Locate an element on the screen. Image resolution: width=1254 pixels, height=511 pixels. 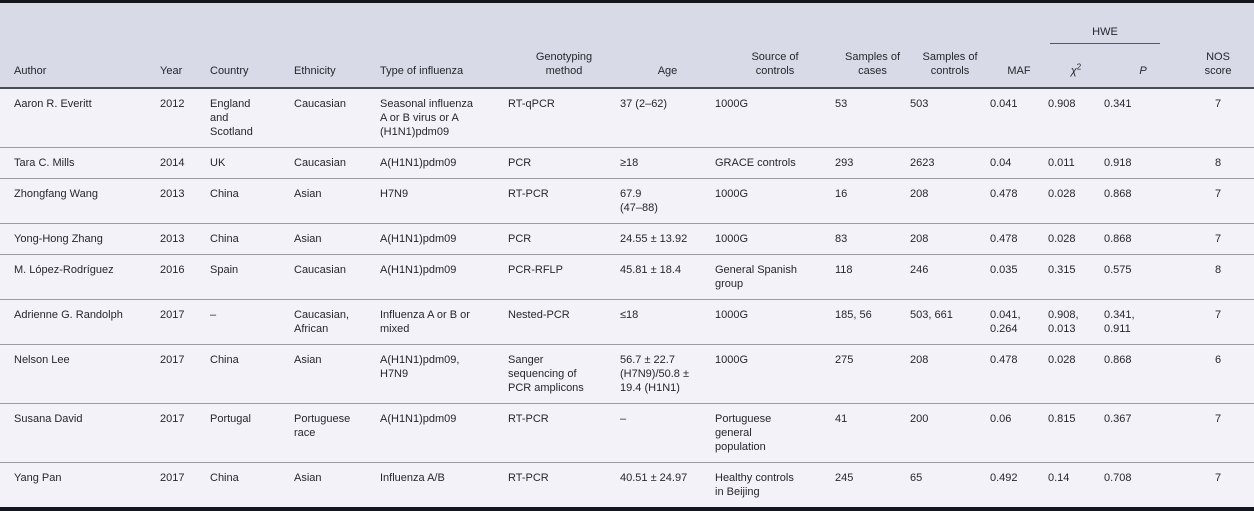
cell-age: 56.7 ± 22.7 (H7N9)/50.8 ± 19.4 (H1N1) is located at coordinates (667, 374).